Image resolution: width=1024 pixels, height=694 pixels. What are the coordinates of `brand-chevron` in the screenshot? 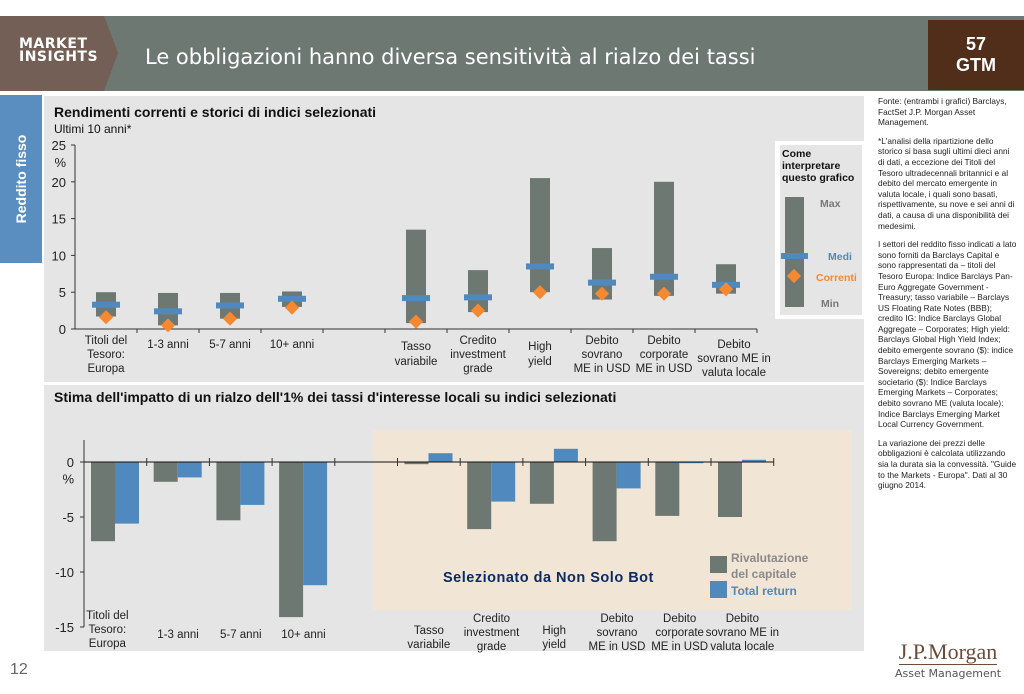 It's located at (59, 53).